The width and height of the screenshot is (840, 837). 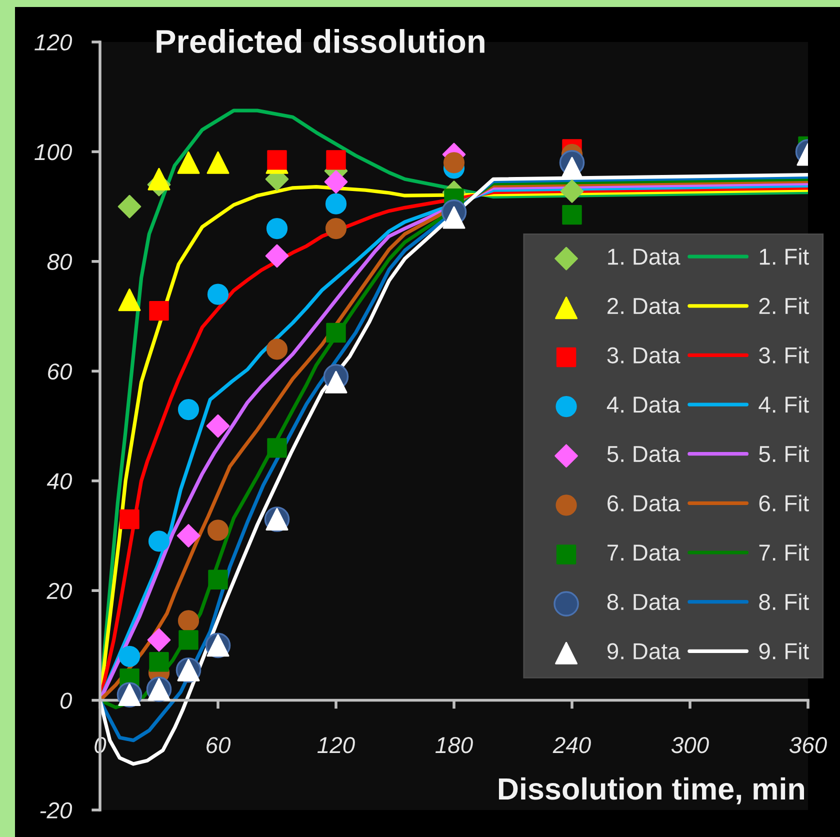 What do you see at coordinates (784, 651) in the screenshot?
I see `legend-label: 9. Fit` at bounding box center [784, 651].